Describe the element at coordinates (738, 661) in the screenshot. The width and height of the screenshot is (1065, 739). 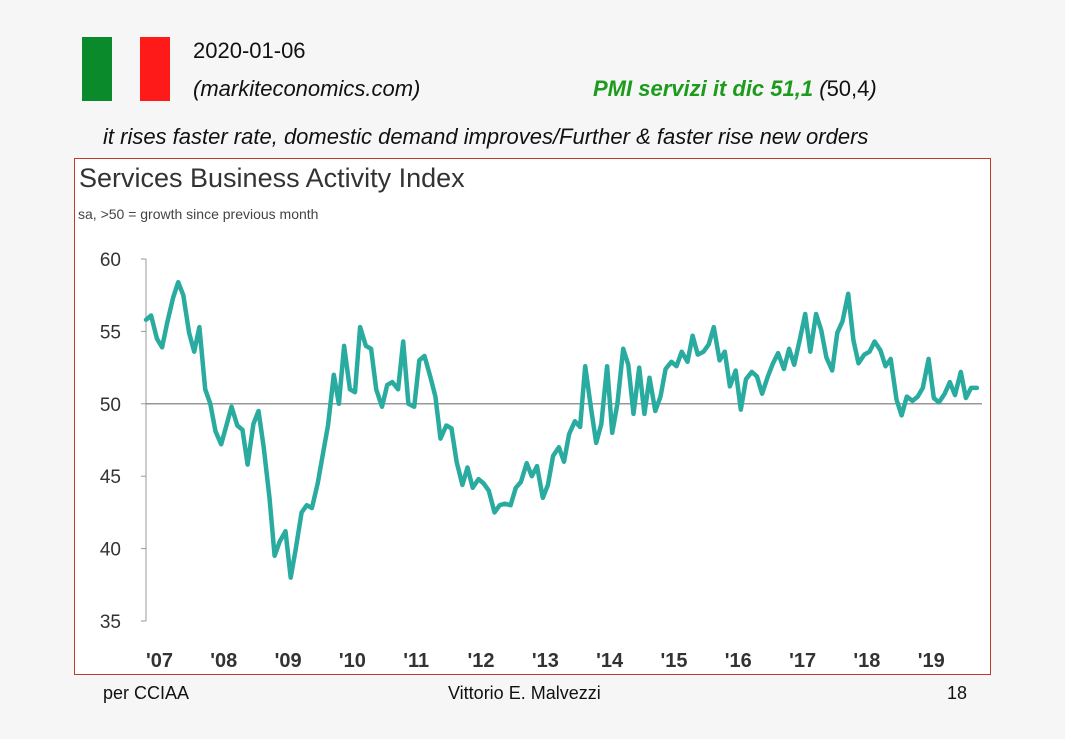
I see `x-tick-label: '16` at that location.